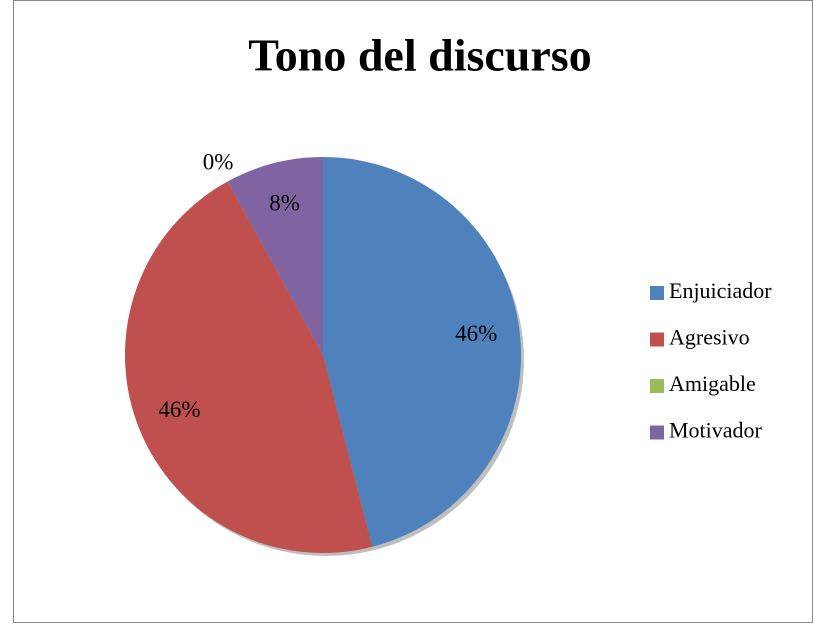 Image resolution: width=814 pixels, height=624 pixels. What do you see at coordinates (712, 383) in the screenshot?
I see `legend-label: Amigable` at bounding box center [712, 383].